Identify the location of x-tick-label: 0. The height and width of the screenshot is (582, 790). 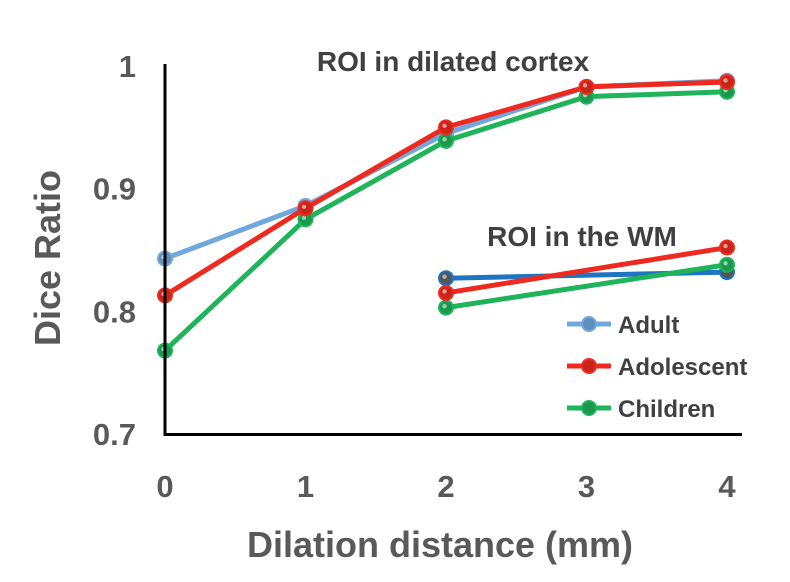
(164, 486).